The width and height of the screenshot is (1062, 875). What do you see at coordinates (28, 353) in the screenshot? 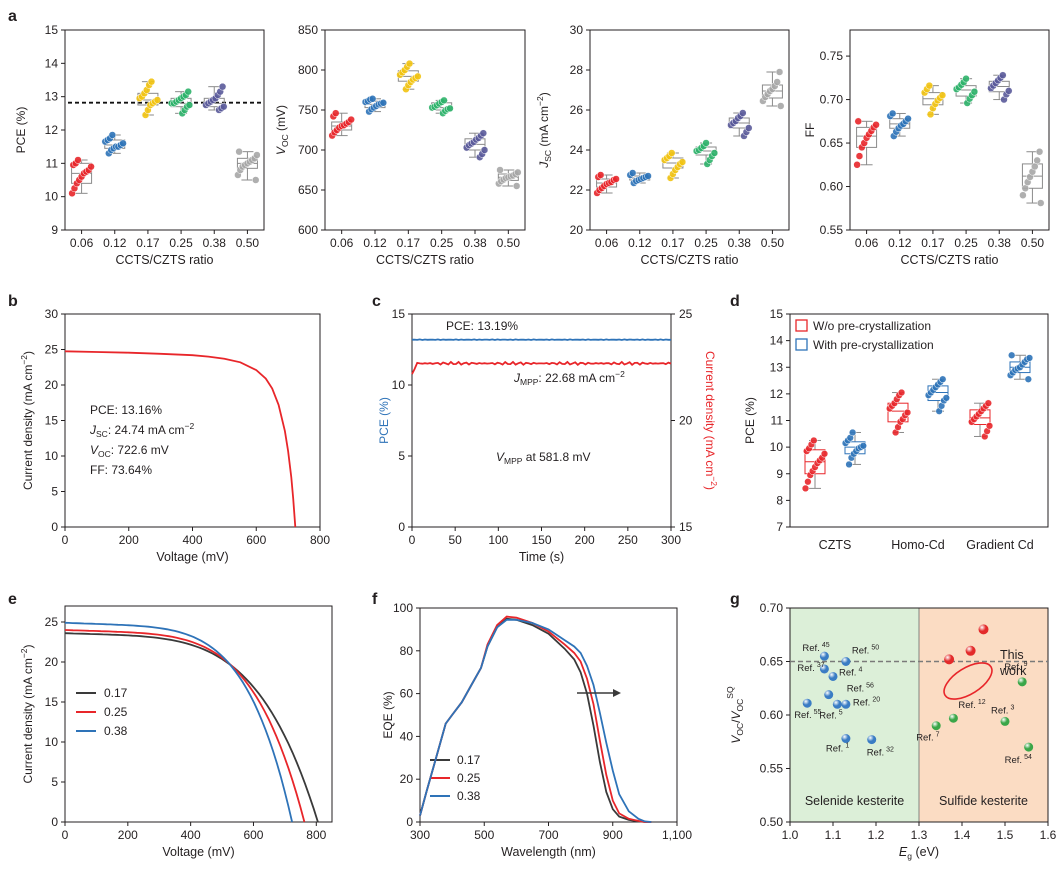
I see `y-axis-label-part: )` at bounding box center [28, 353].